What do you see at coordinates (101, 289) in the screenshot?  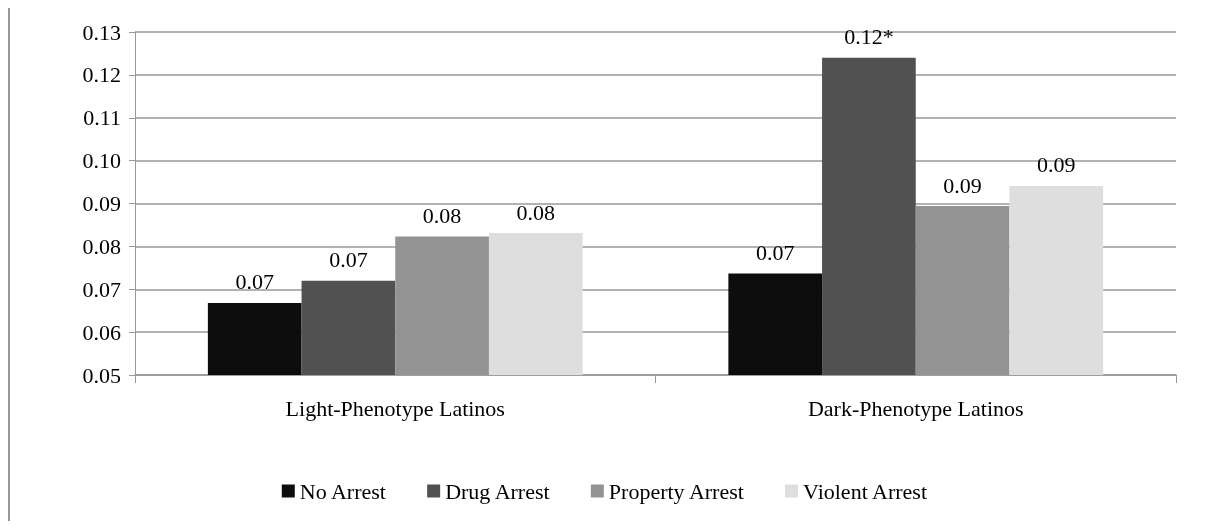 I see `y-tick-label: 0.07` at bounding box center [101, 289].